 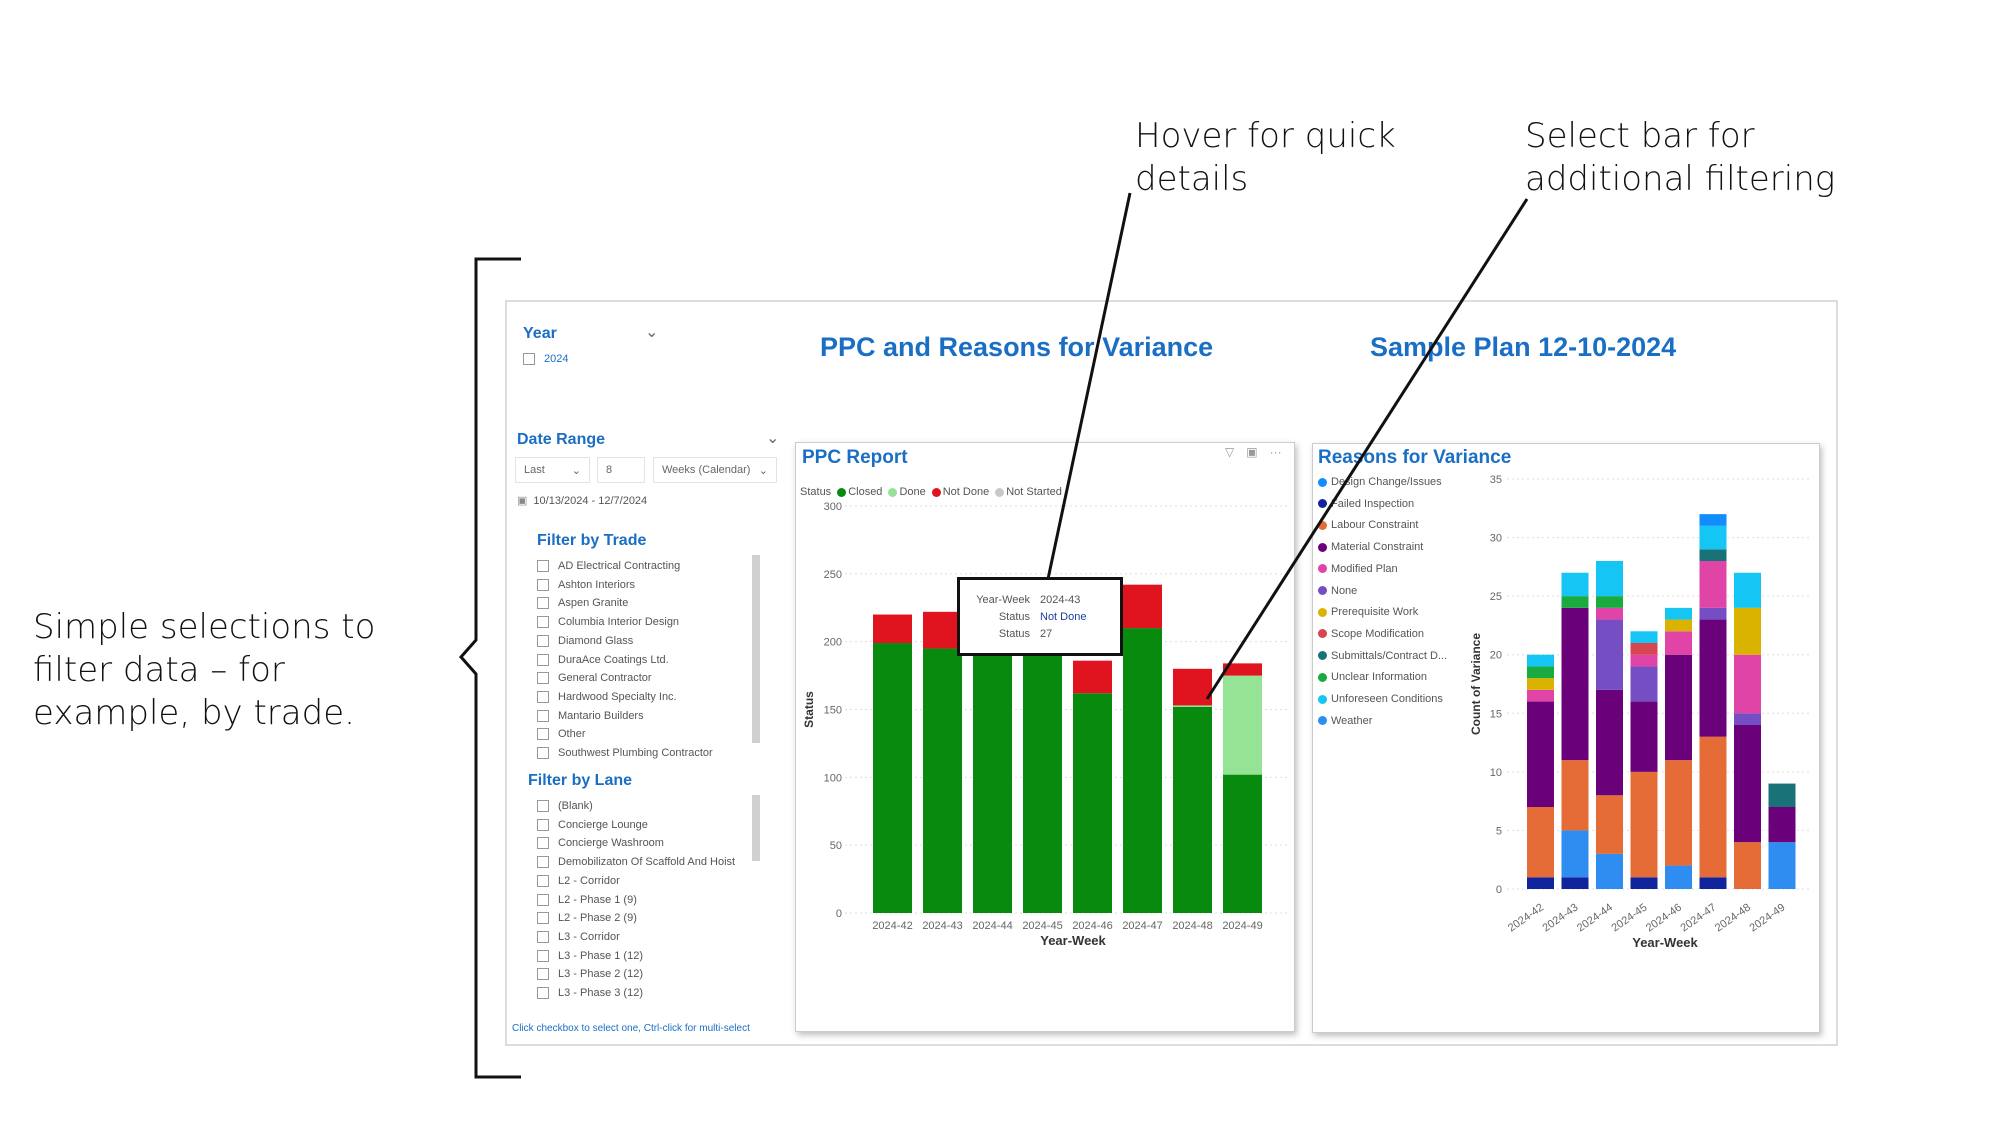 I want to click on legend-item: Material Constraint, so click(x=1370, y=547).